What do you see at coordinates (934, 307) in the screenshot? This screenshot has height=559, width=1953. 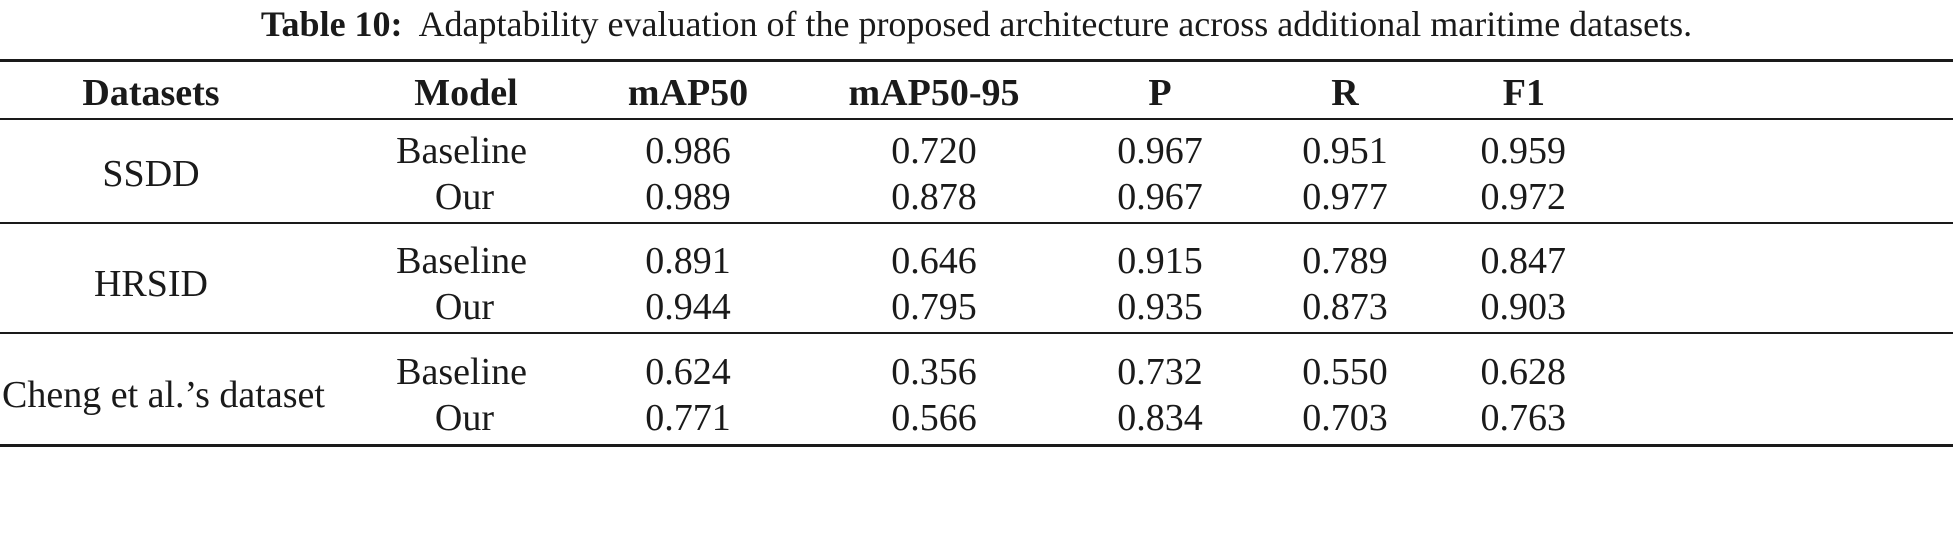 I see `cell-map50-95: 0.795` at bounding box center [934, 307].